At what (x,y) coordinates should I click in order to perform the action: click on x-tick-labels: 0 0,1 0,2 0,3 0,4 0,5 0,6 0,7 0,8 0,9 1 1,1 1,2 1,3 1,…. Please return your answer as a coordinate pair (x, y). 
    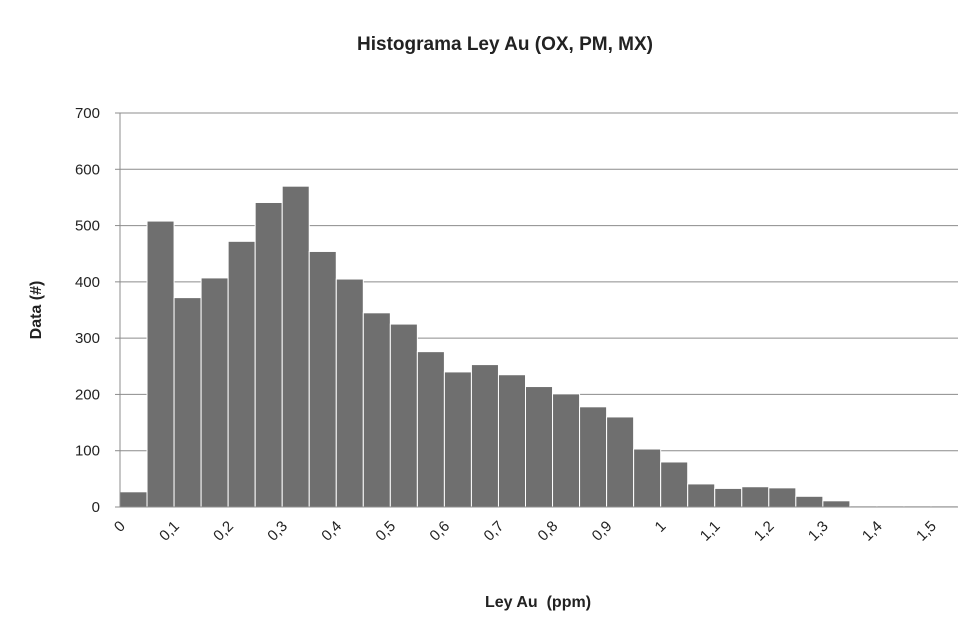
    Looking at the image, I should click on (525, 531).